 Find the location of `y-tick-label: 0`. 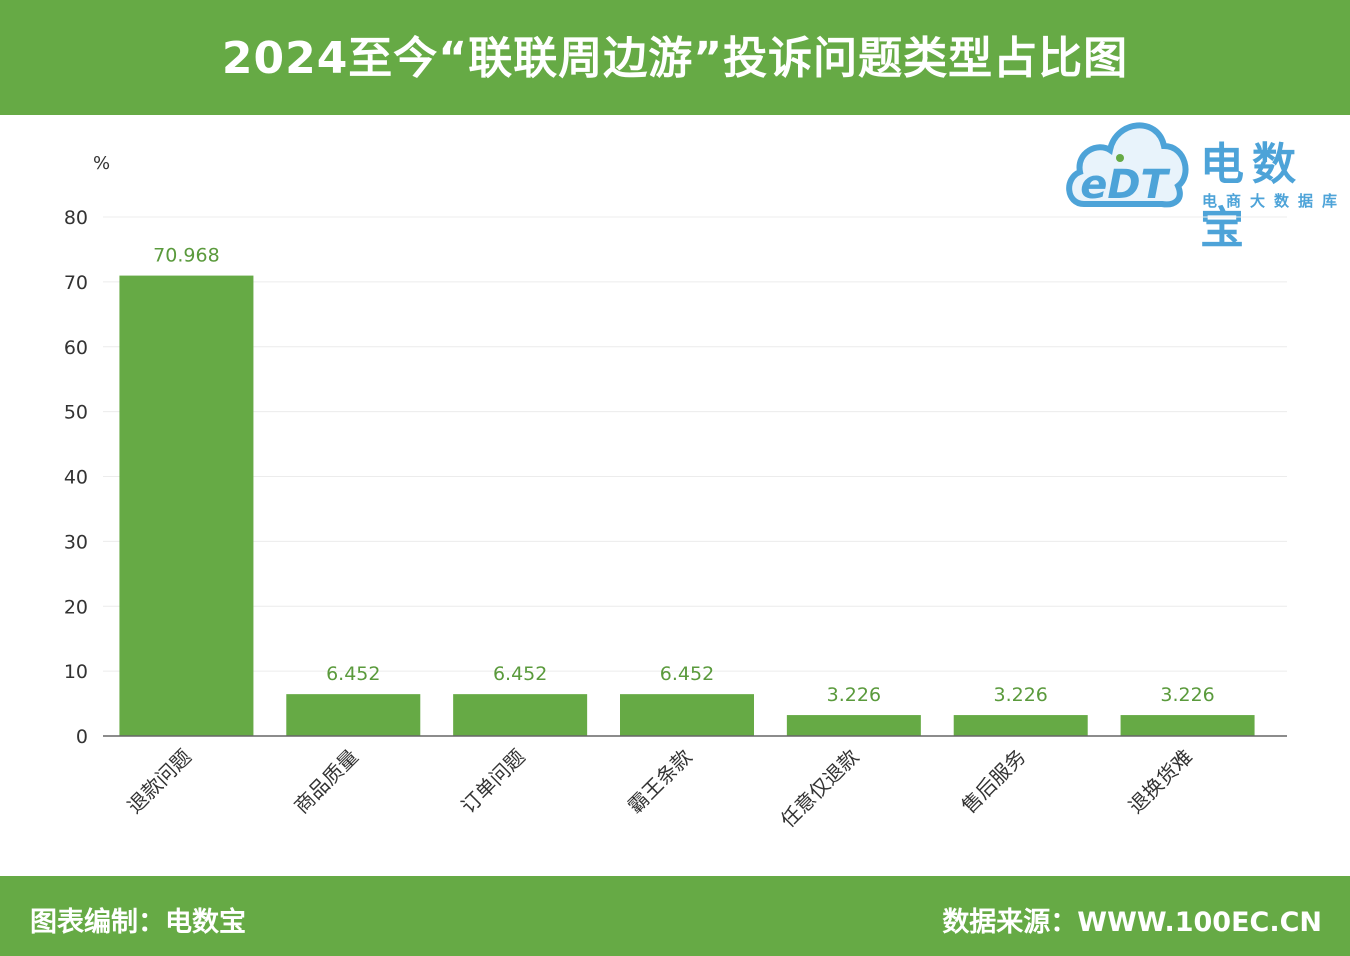

y-tick-label: 0 is located at coordinates (82, 737).